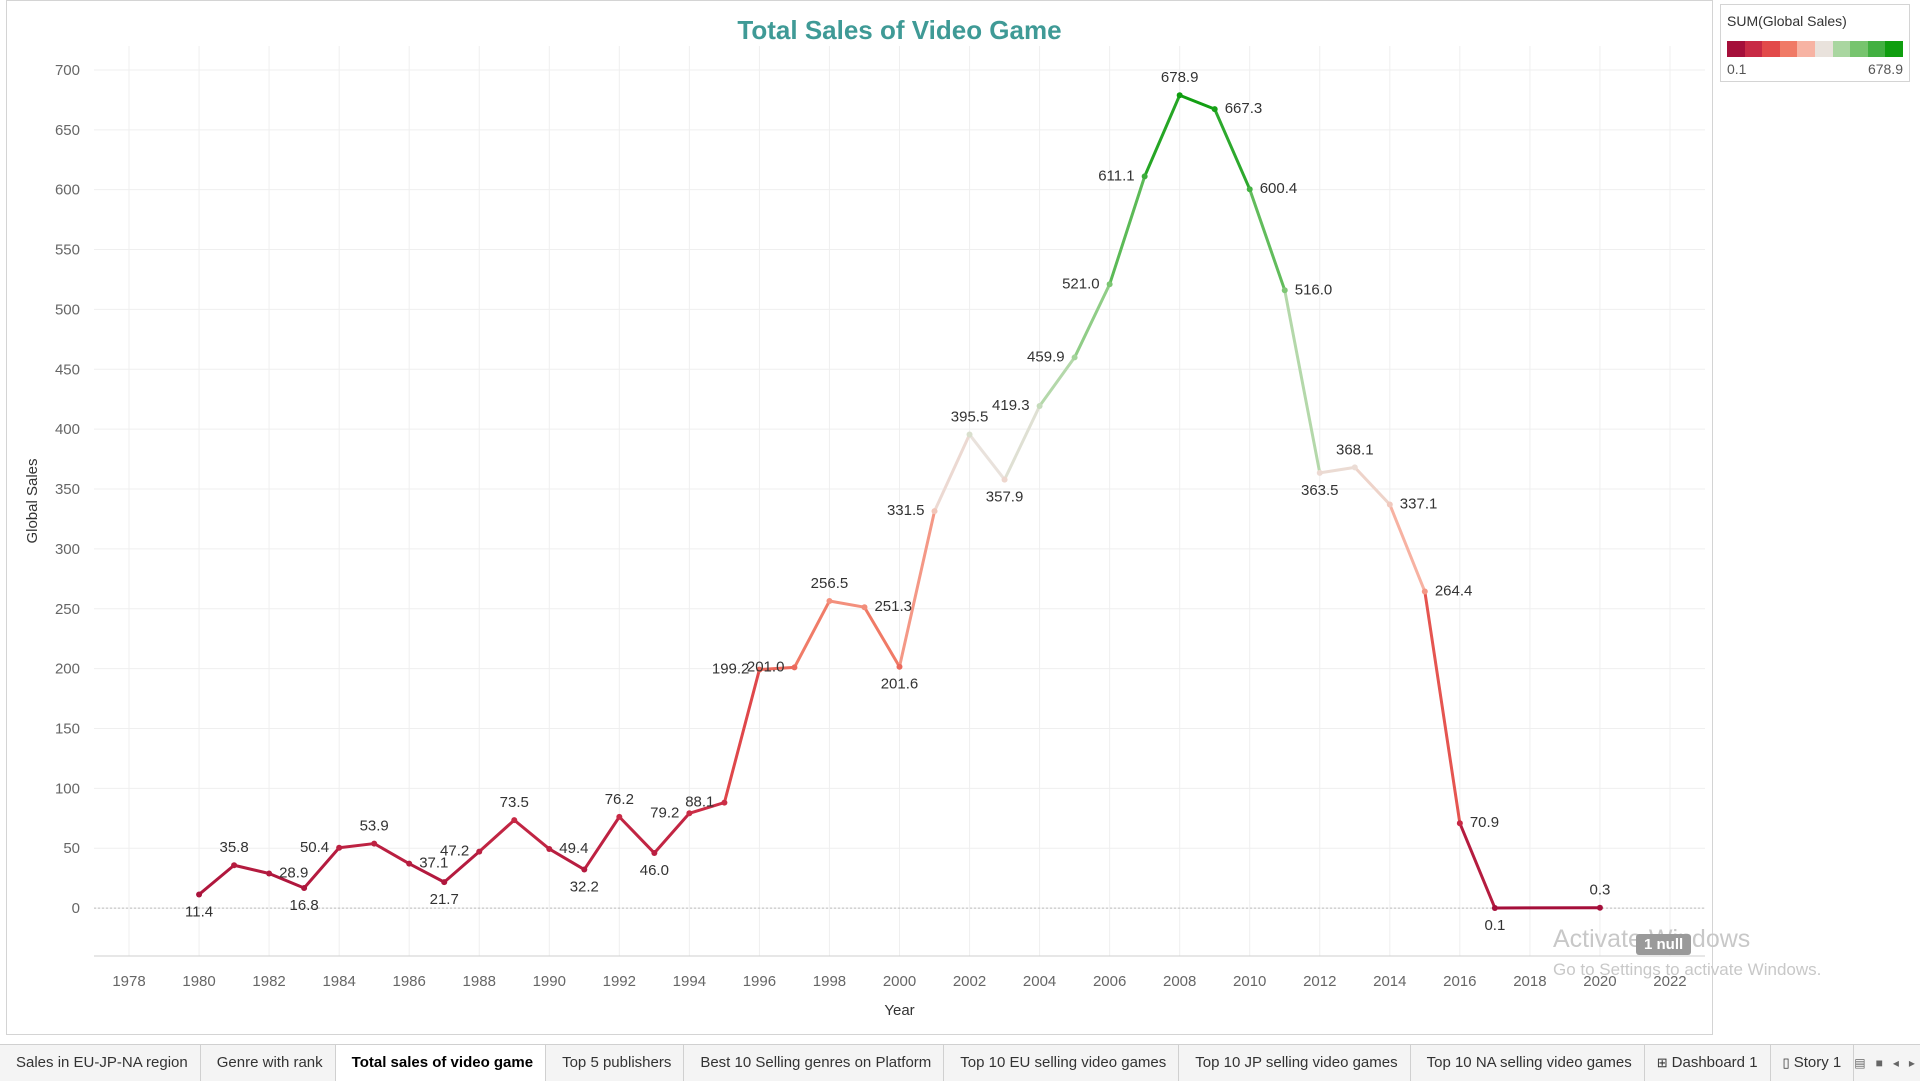 The image size is (1920, 1081). Describe the element at coordinates (1663, 944) in the screenshot. I see `null-indicator-badge: 1 null` at that location.